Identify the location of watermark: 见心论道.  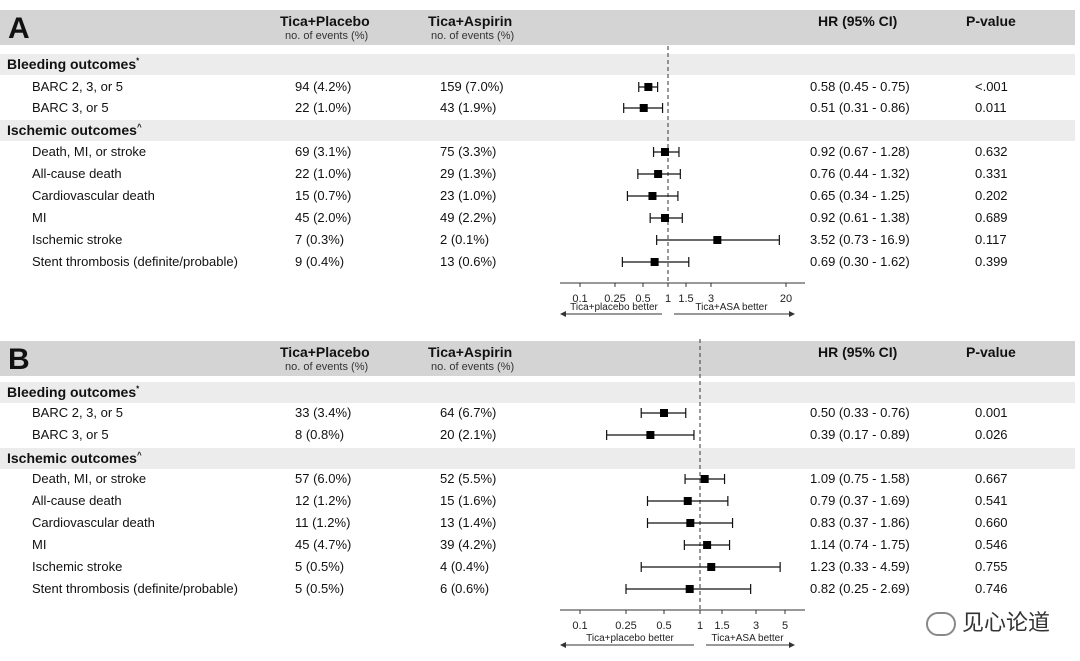
(987, 621).